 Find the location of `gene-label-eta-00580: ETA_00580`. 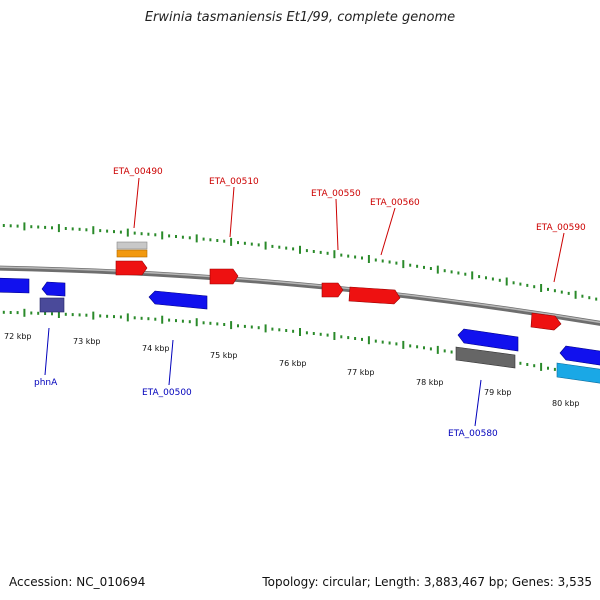

gene-label-eta-00580: ETA_00580 is located at coordinates (473, 434).